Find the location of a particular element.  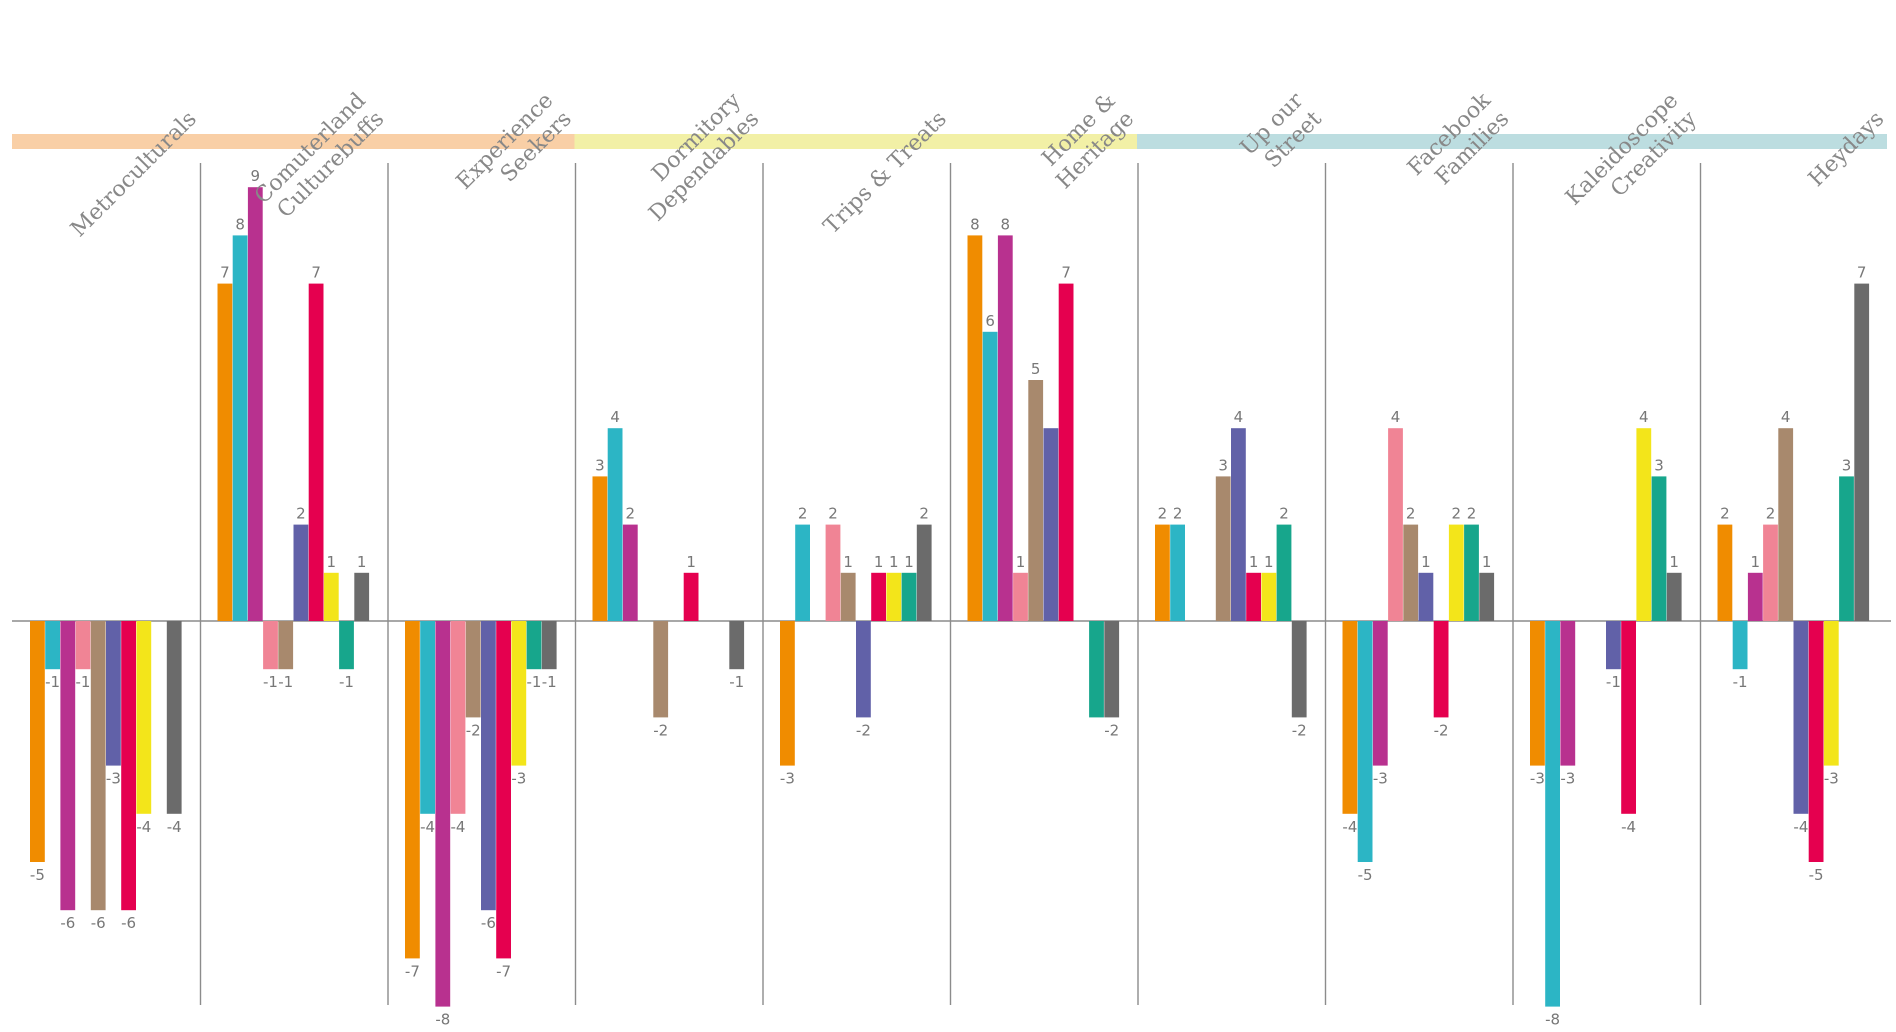

category-label: Trips & Treats is located at coordinates (885, 173).